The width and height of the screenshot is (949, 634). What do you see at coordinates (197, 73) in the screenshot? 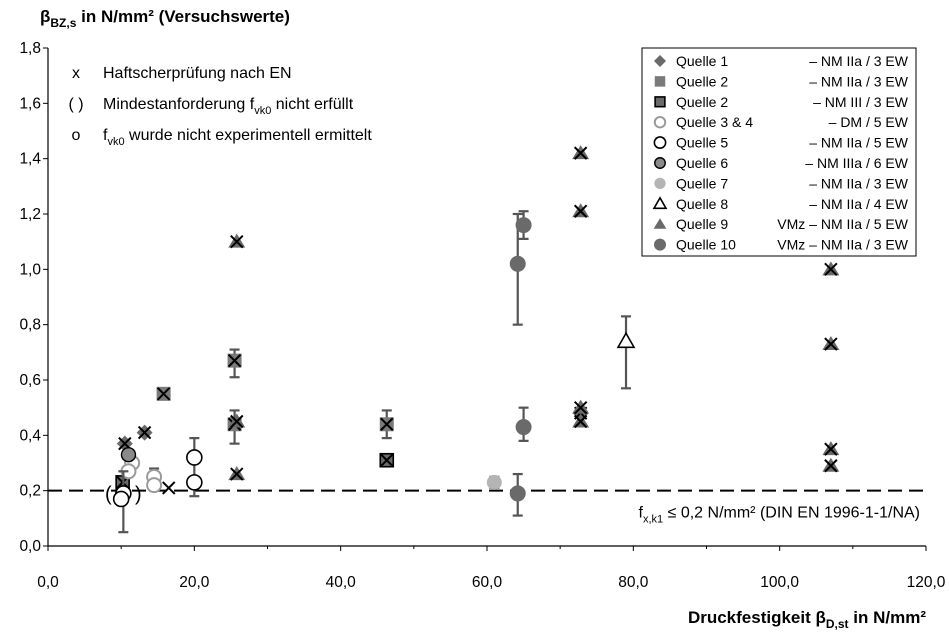
I see `annotation-text: Haftscherprüfung nach EN` at bounding box center [197, 73].